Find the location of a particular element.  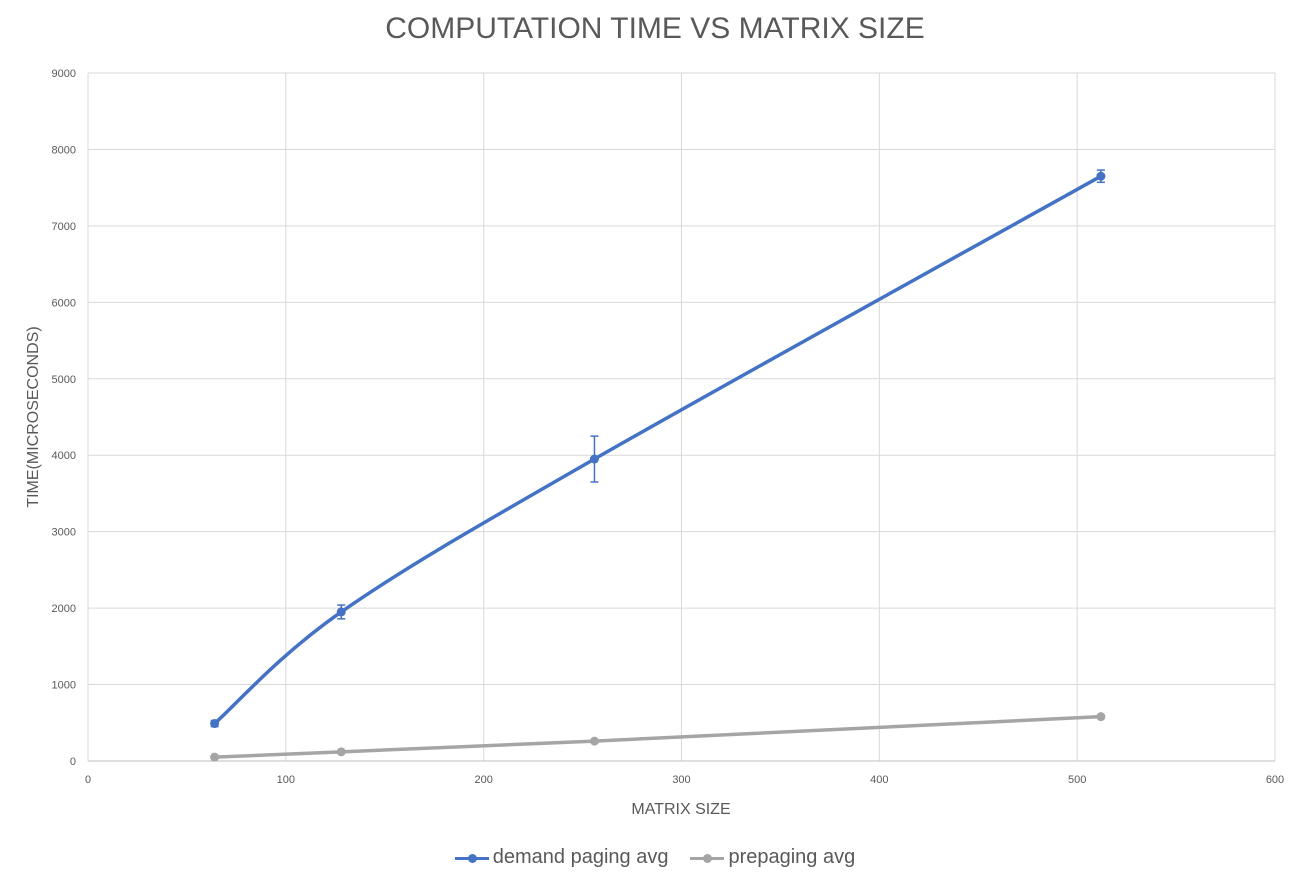

y-tick-label: 5000 is located at coordinates (64, 380).